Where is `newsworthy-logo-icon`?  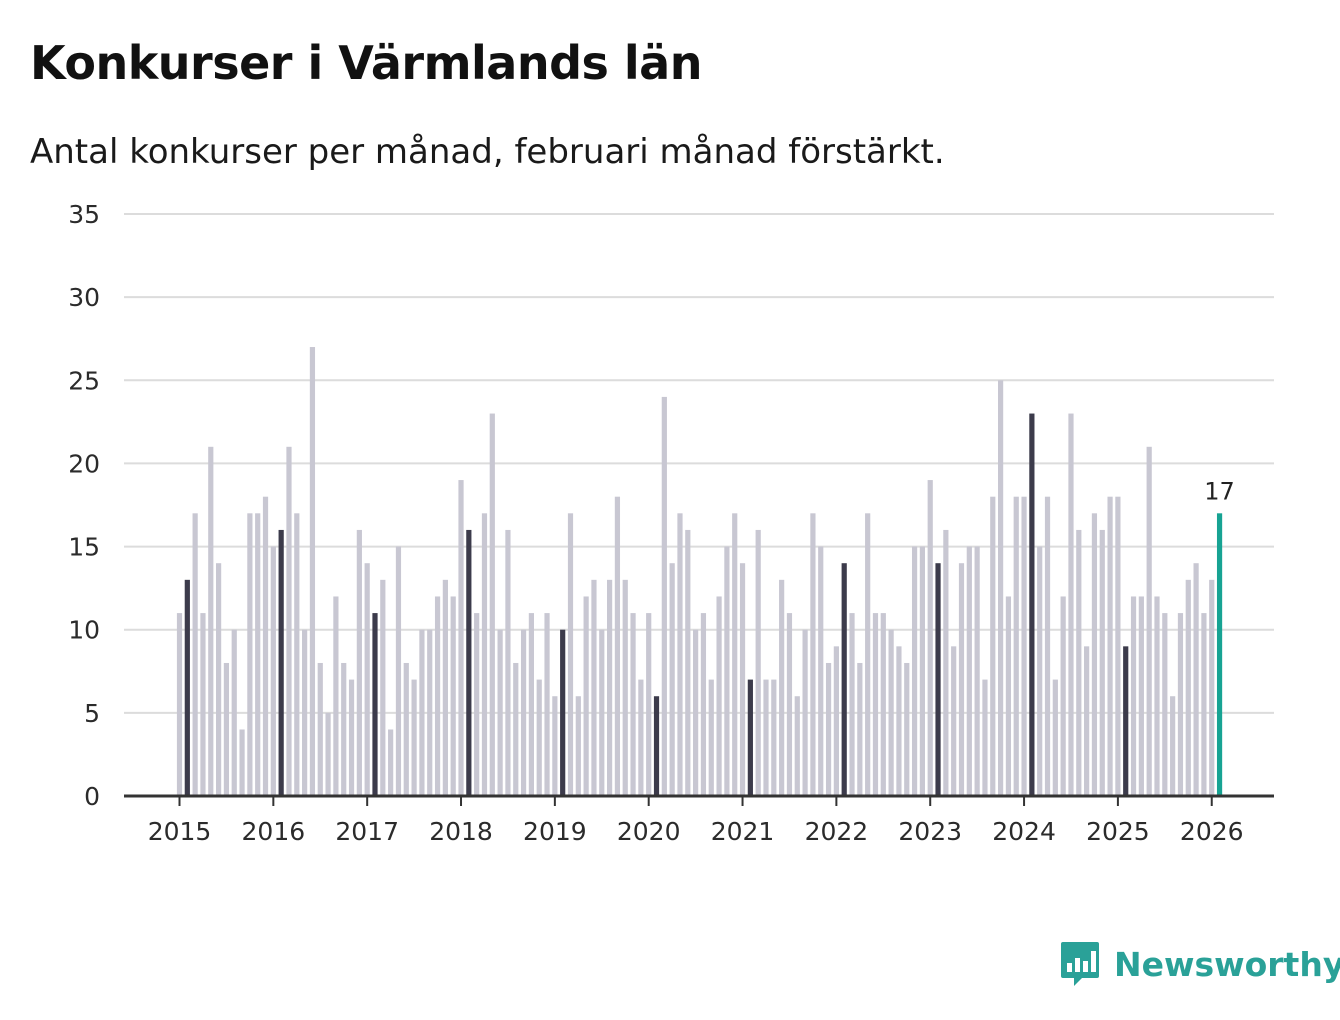
newsworthy-logo-icon is located at coordinates (1080, 964).